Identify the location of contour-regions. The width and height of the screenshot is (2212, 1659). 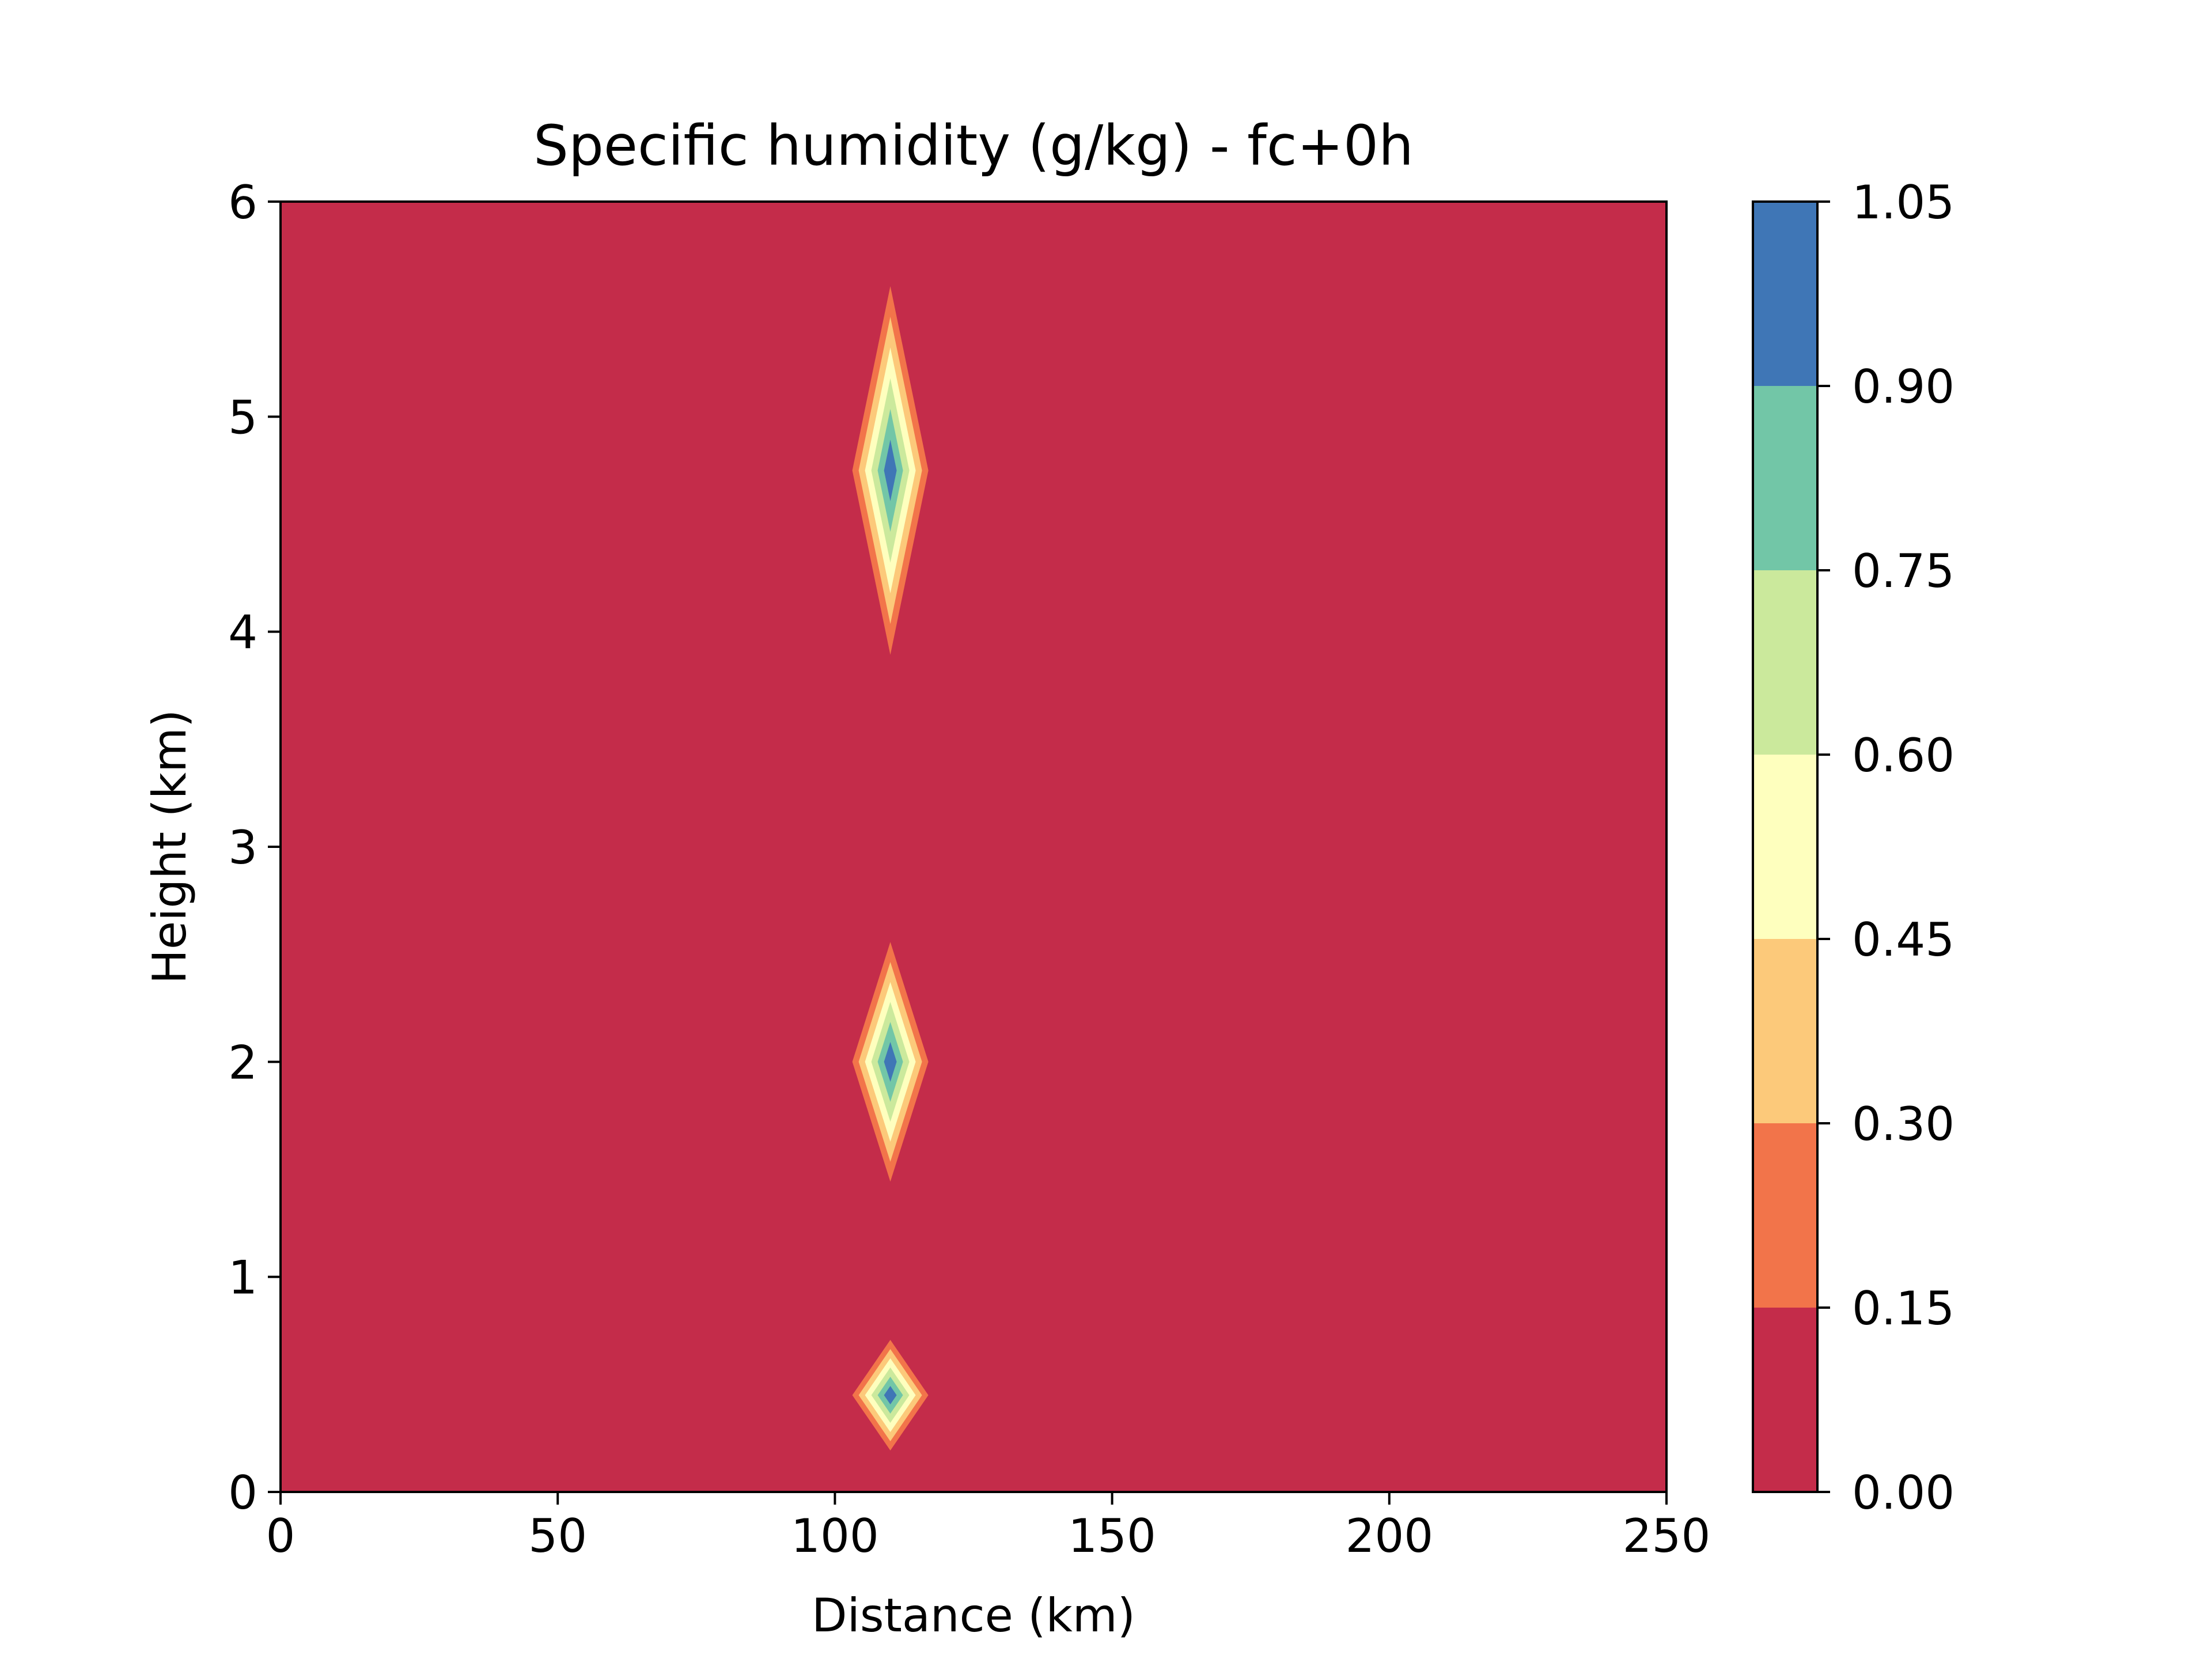
(890, 868).